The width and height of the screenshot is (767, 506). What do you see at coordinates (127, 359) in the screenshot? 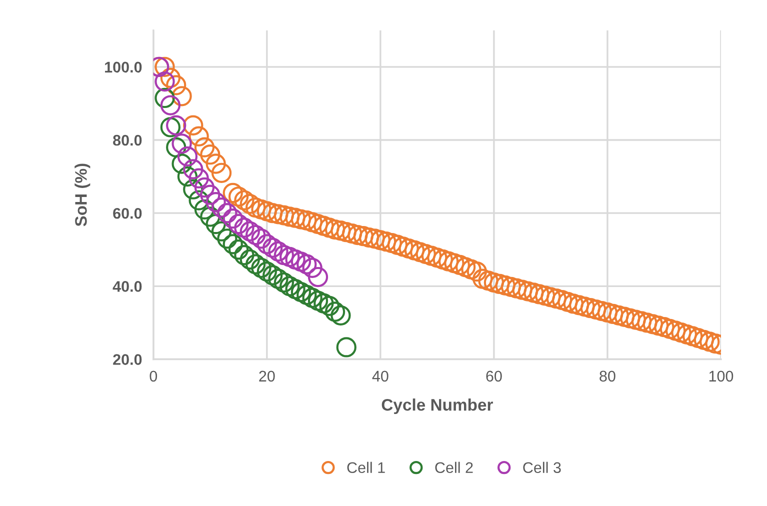
I see `y-tick-label: 20.0` at bounding box center [127, 359].